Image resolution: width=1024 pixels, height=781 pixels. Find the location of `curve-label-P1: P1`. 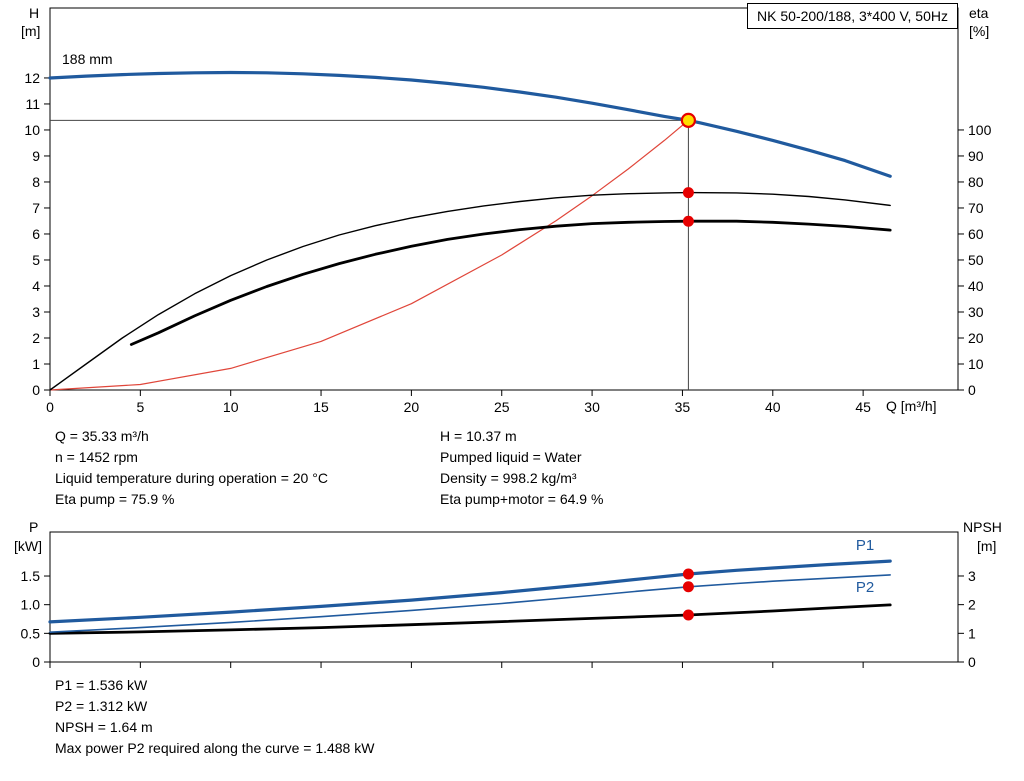

curve-label-P1: P1 is located at coordinates (865, 545).